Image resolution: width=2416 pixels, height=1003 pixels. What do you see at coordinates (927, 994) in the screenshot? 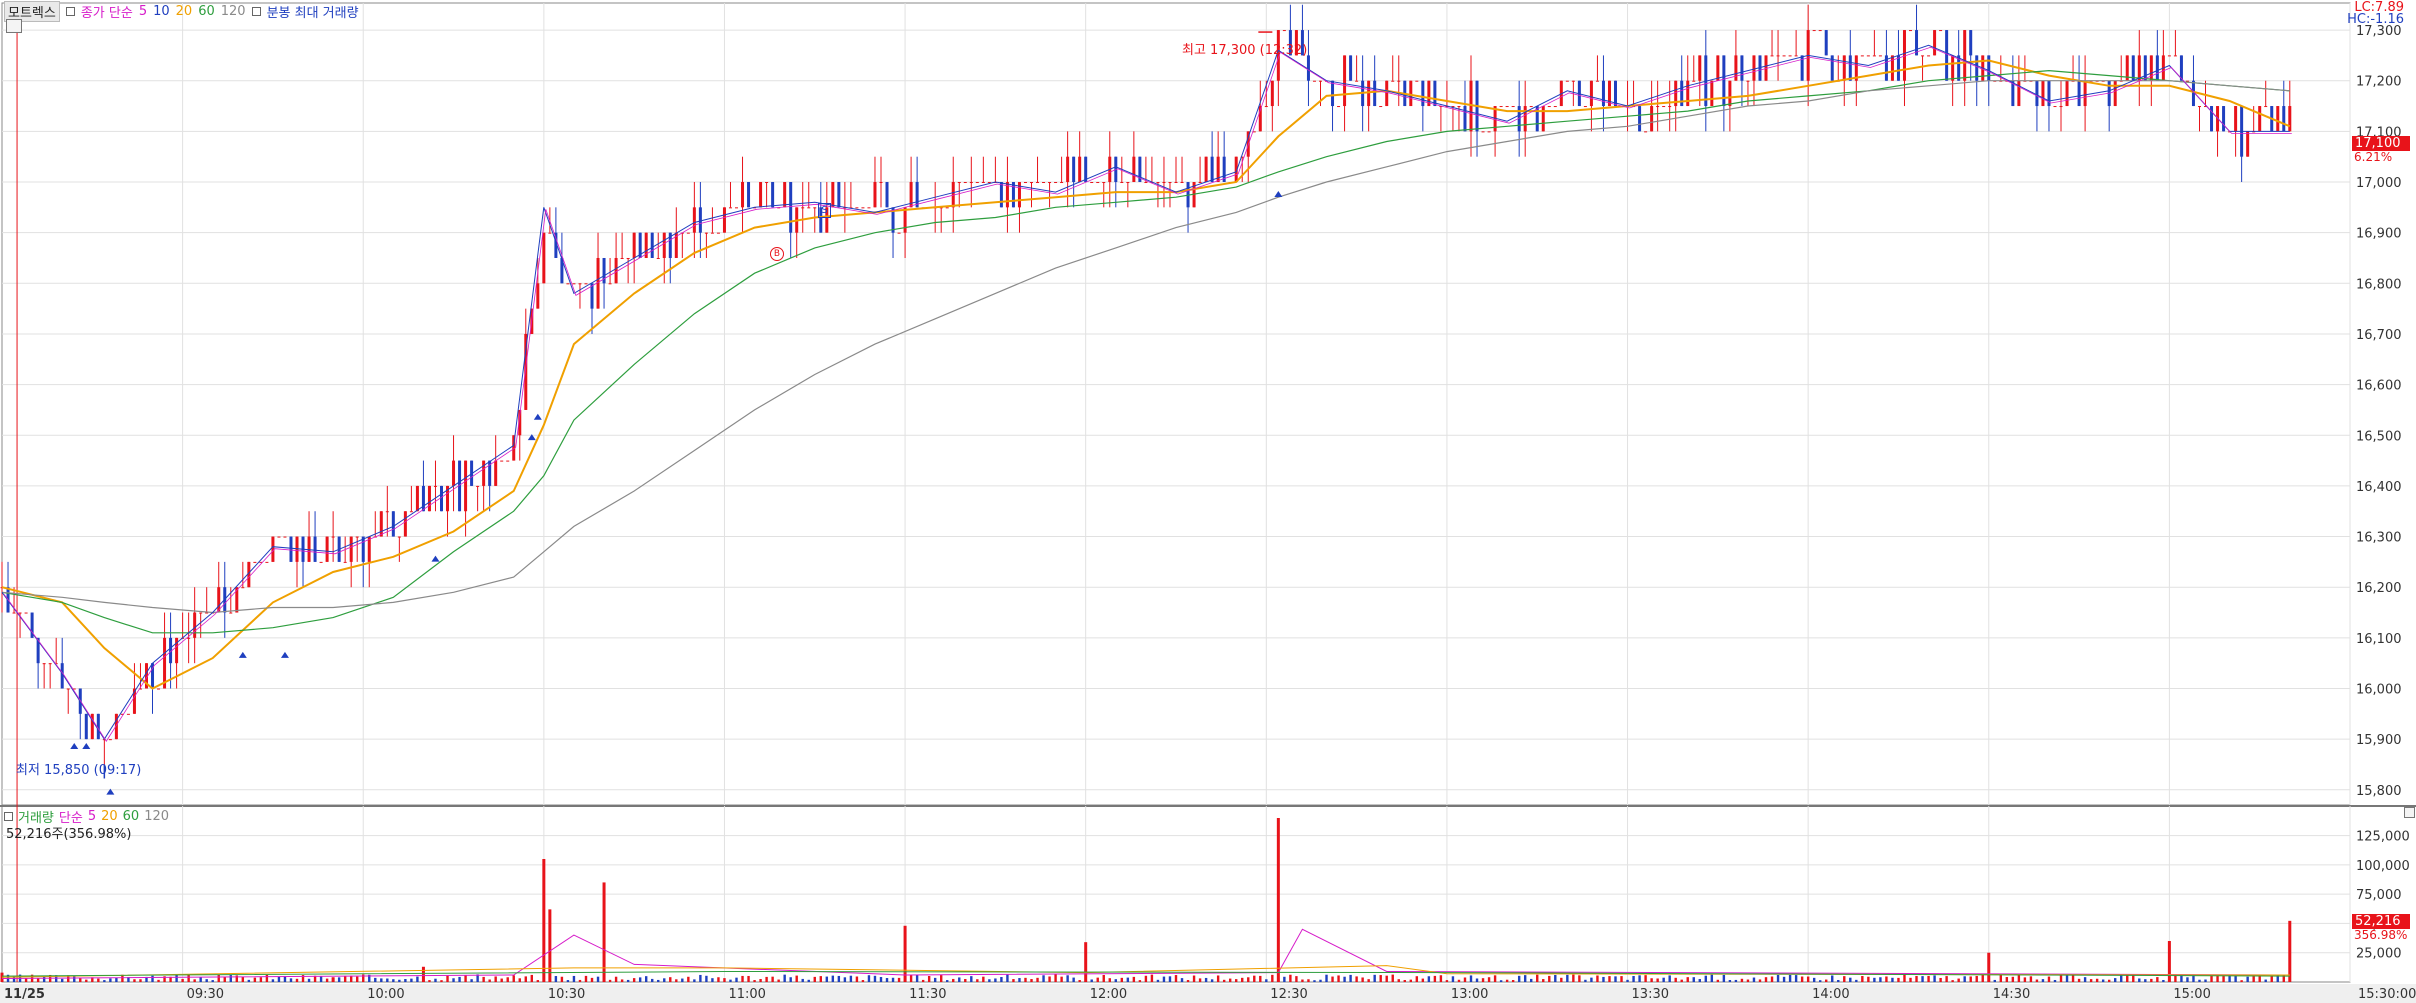
I see `x-tick-label: 11:30` at bounding box center [927, 994].